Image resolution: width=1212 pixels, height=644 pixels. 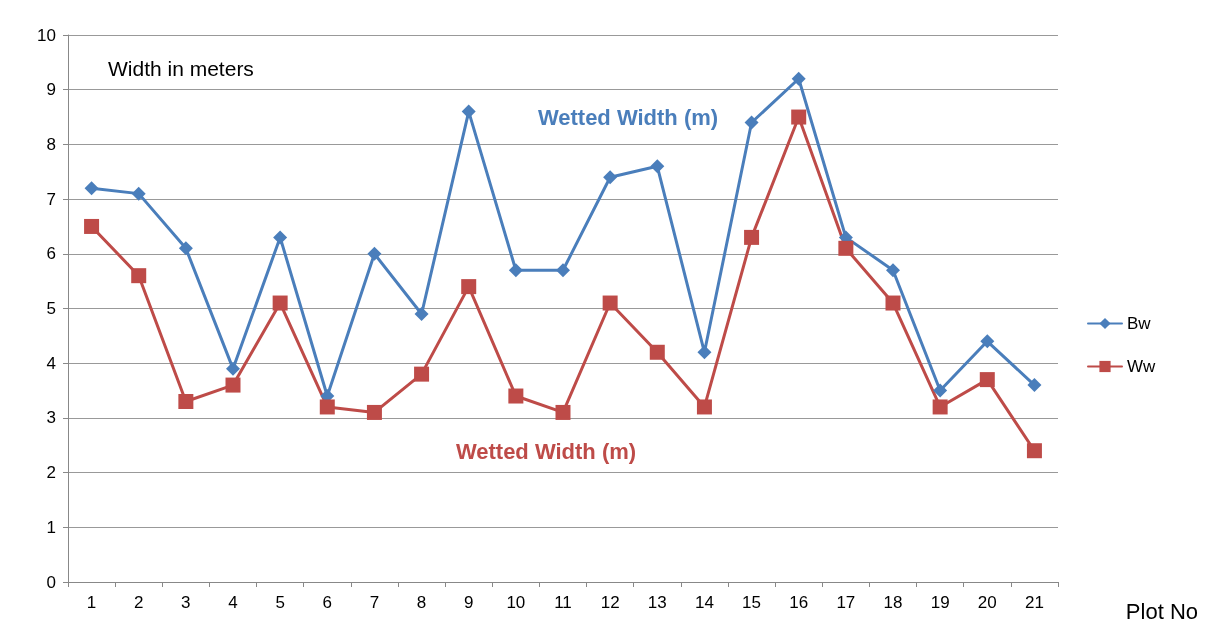 What do you see at coordinates (987, 602) in the screenshot?
I see `x-tick-label: 20` at bounding box center [987, 602].